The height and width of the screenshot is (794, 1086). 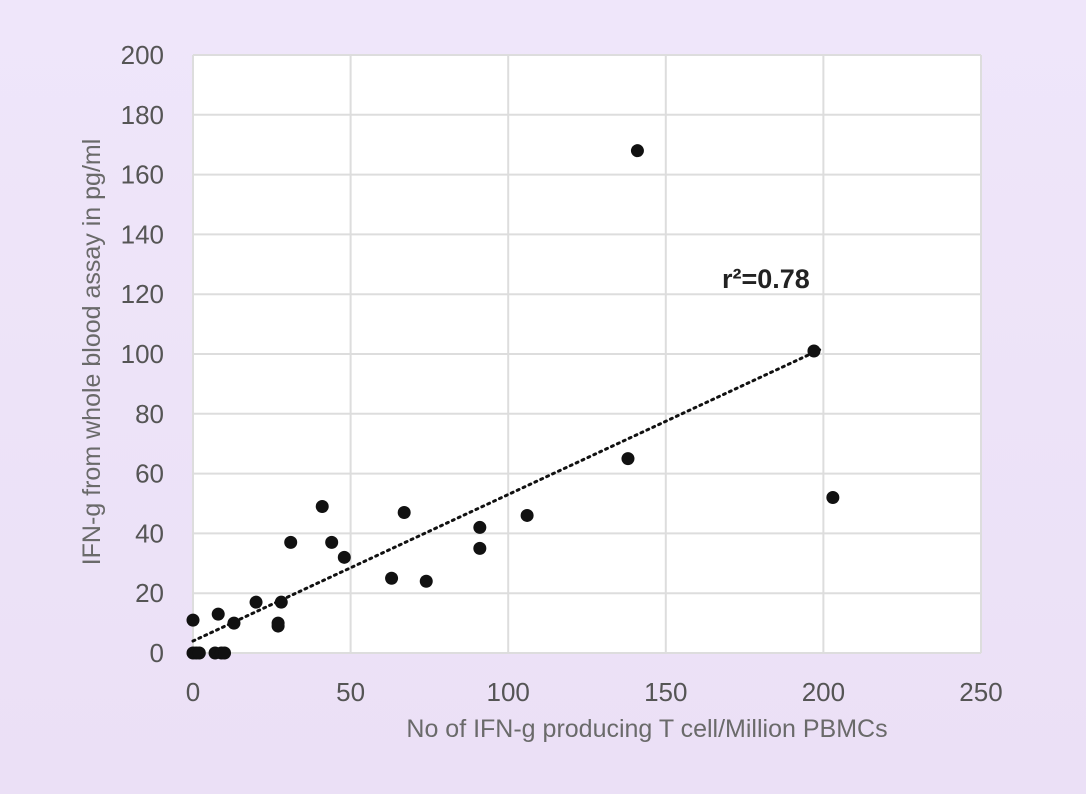 I want to click on y-tick-label: 0, so click(x=157, y=653).